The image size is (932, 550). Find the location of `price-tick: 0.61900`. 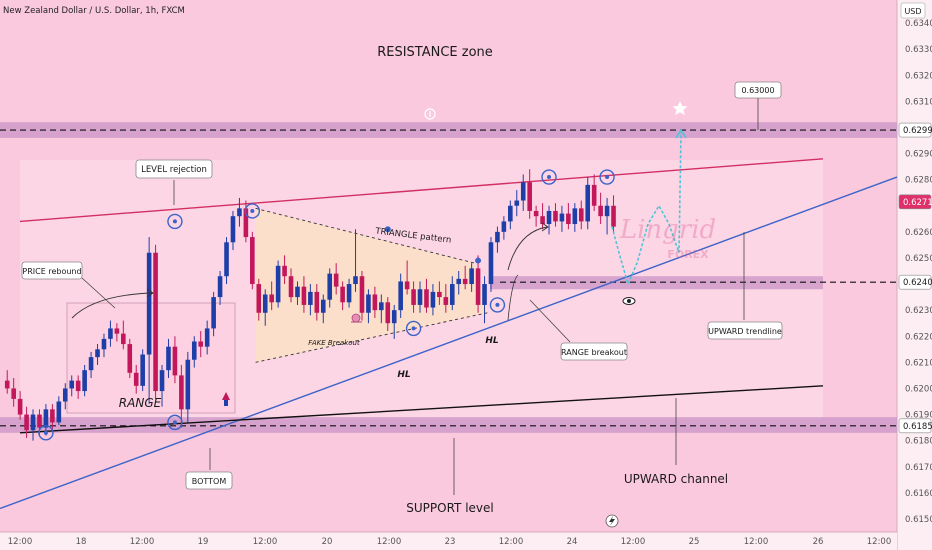

price-tick: 0.61900 is located at coordinates (918, 416).